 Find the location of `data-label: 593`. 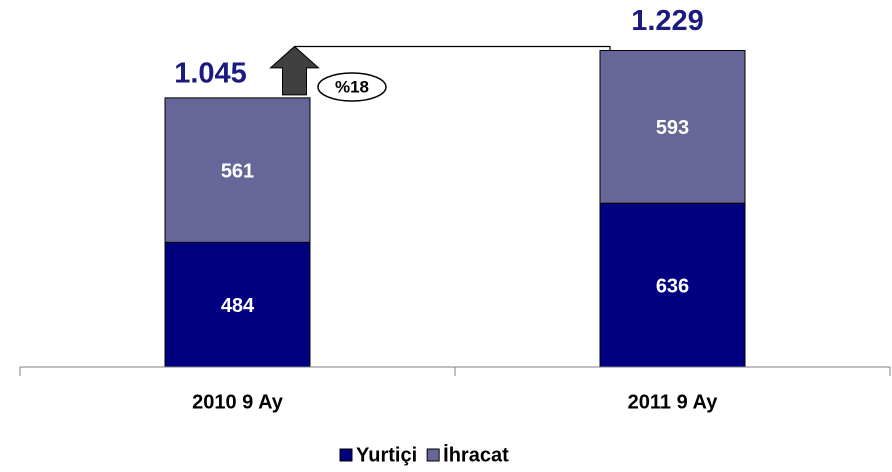

data-label: 593 is located at coordinates (672, 128).